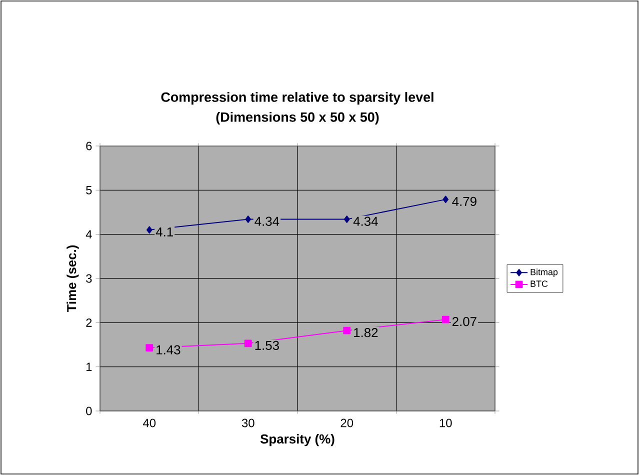 The width and height of the screenshot is (639, 475). I want to click on y-tick-label: 2, so click(89, 322).